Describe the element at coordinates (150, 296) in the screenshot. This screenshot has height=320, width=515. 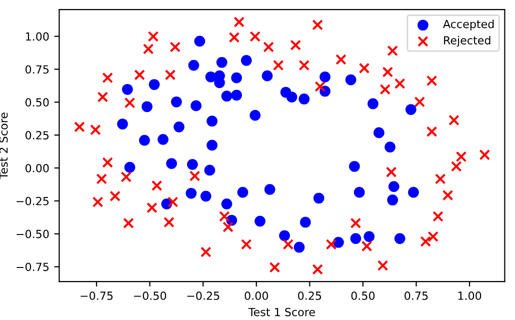
I see `x-tick-label: −0.50` at that location.